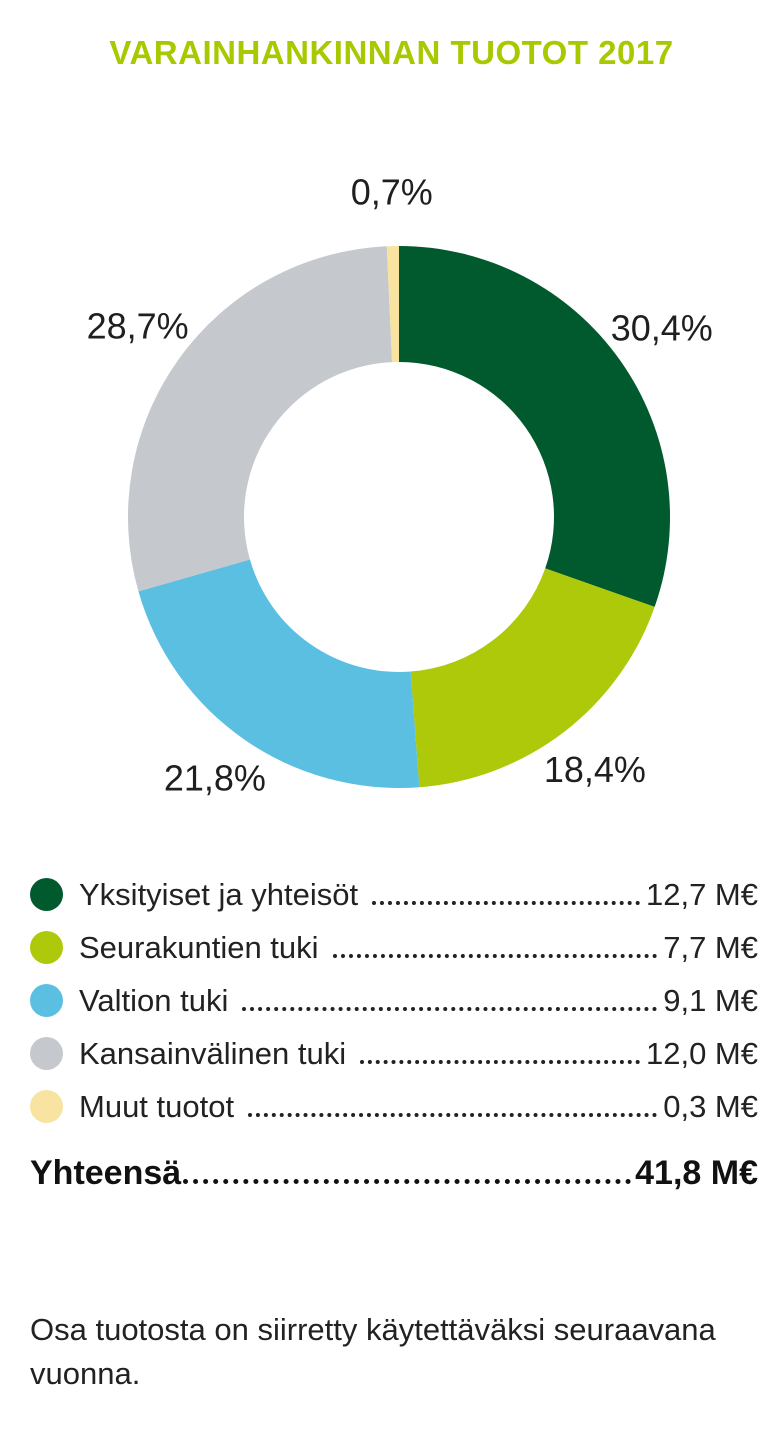 The image size is (783, 1433). What do you see at coordinates (391, 52) in the screenshot?
I see `chart-title: VARAINHANKINNAN TUOTOT 2017` at bounding box center [391, 52].